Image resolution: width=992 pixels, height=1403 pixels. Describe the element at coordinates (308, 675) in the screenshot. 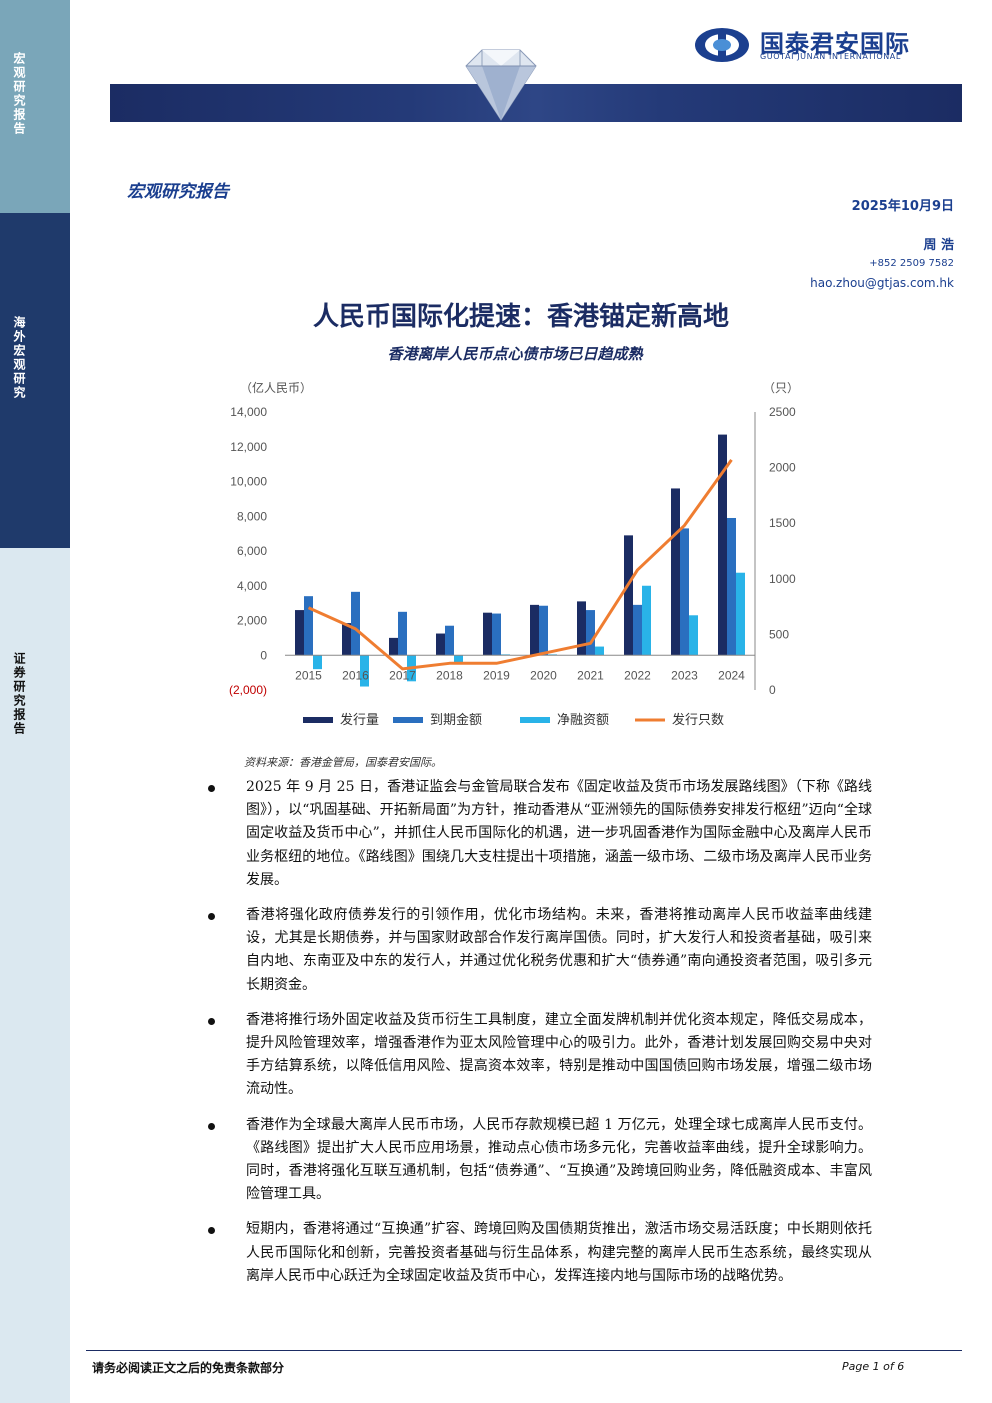

I see `x-tick-label: 2015` at that location.